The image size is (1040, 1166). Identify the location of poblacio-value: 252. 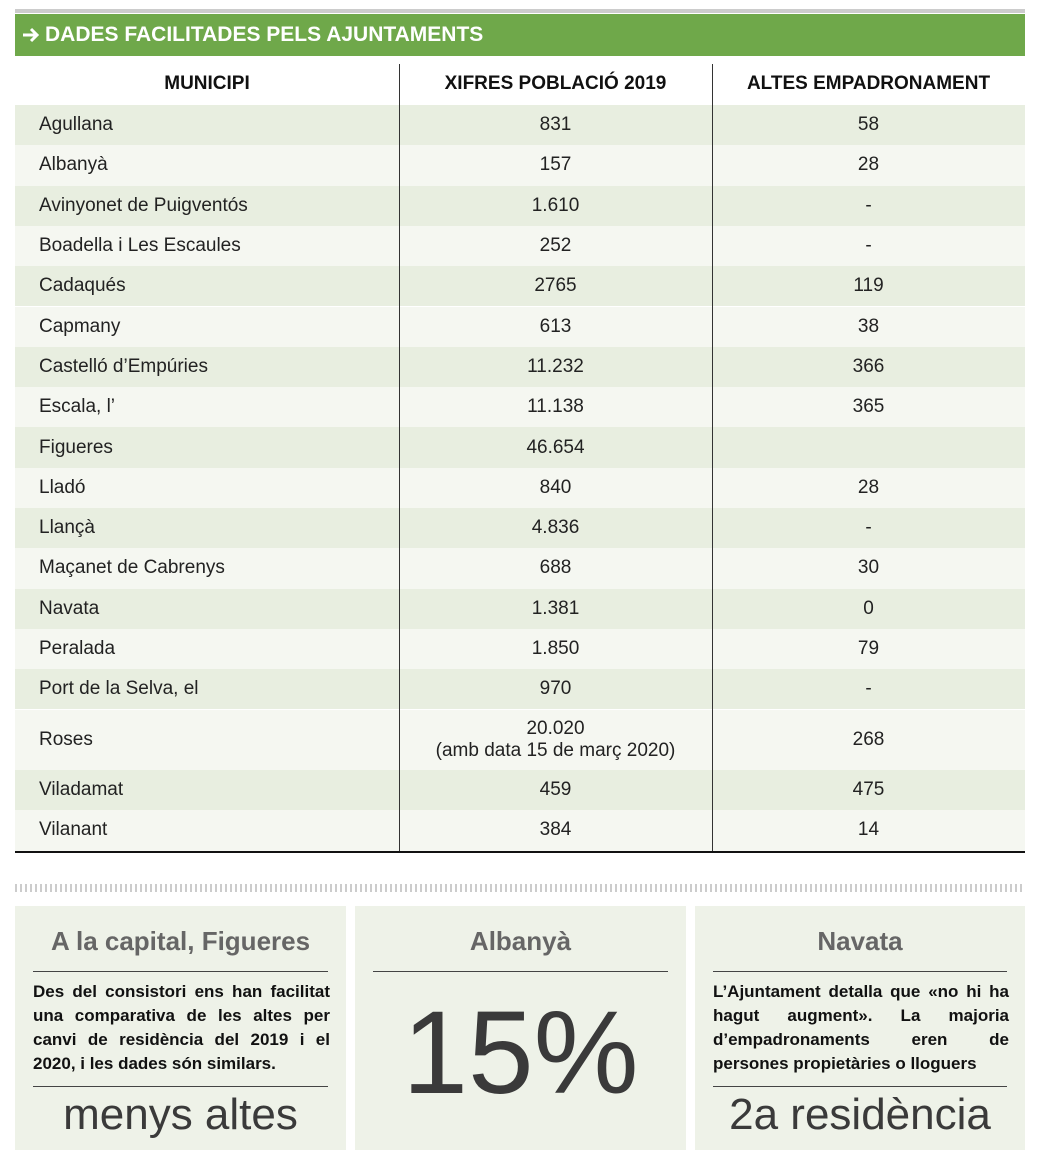
(555, 246).